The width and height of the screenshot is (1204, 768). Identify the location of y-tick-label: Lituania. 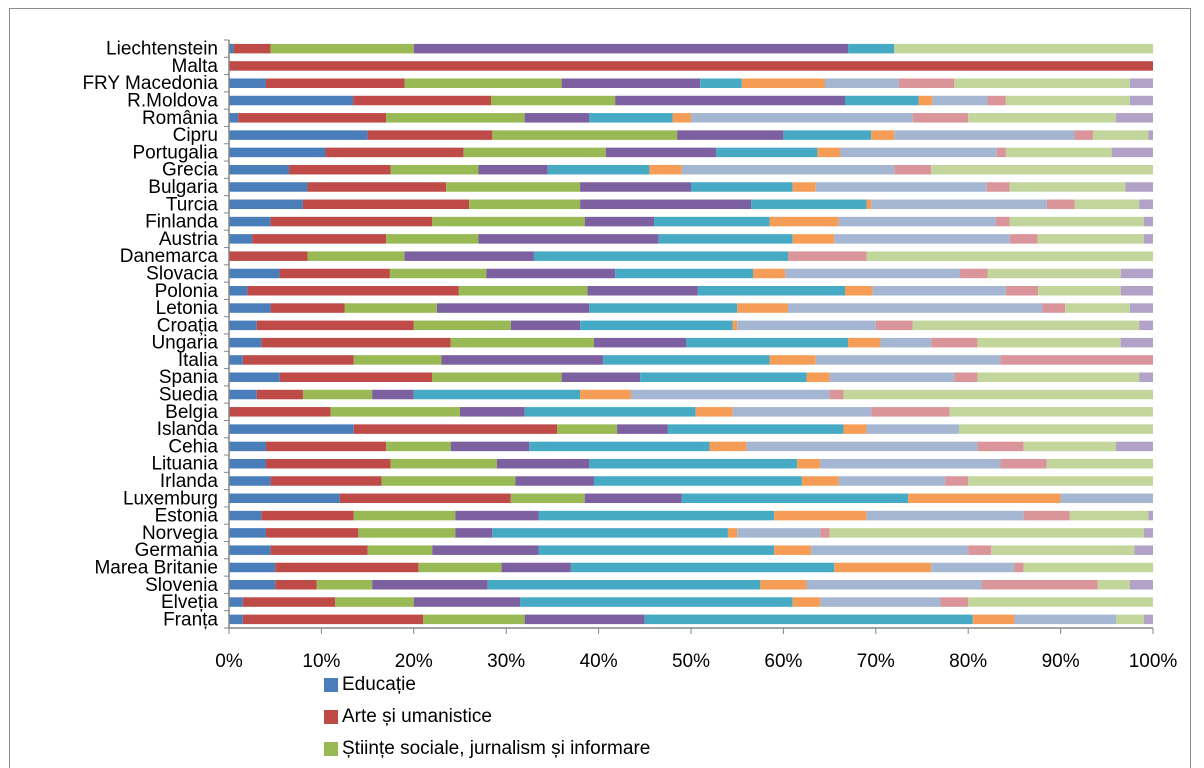
(184, 464).